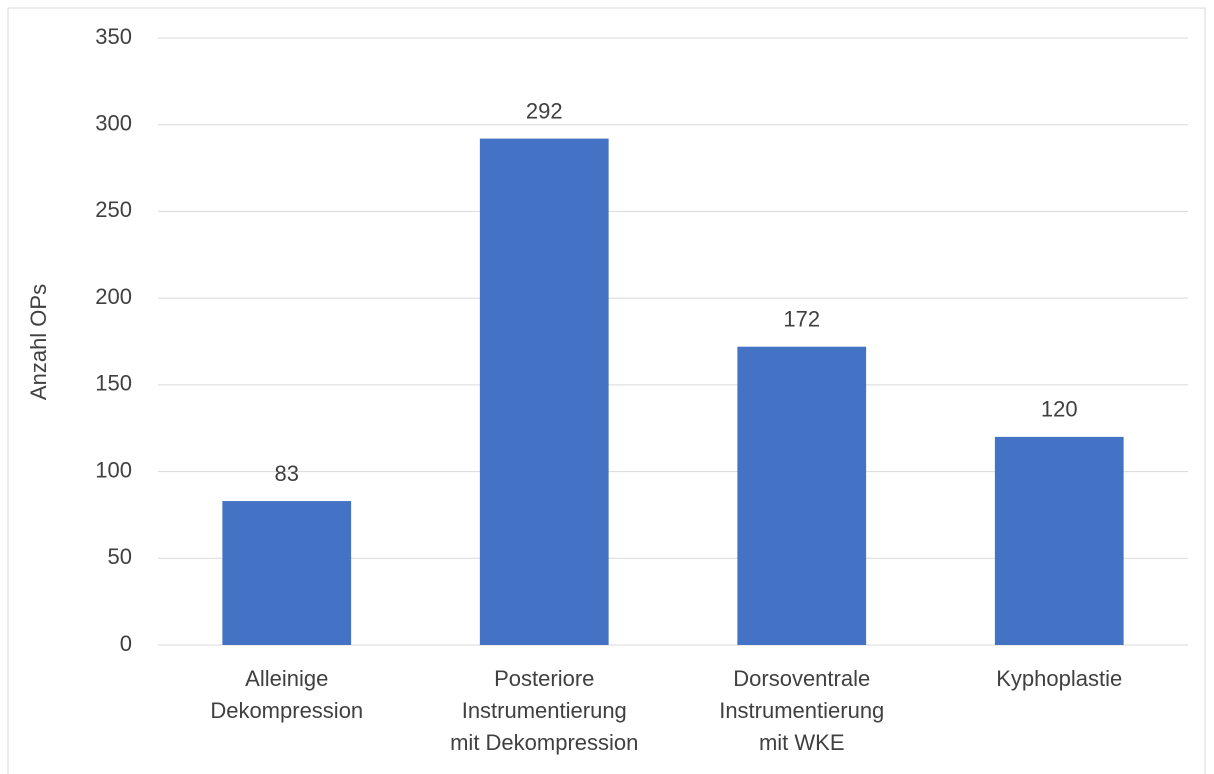  I want to click on x-tick-label-line: Dekompression, so click(286, 710).